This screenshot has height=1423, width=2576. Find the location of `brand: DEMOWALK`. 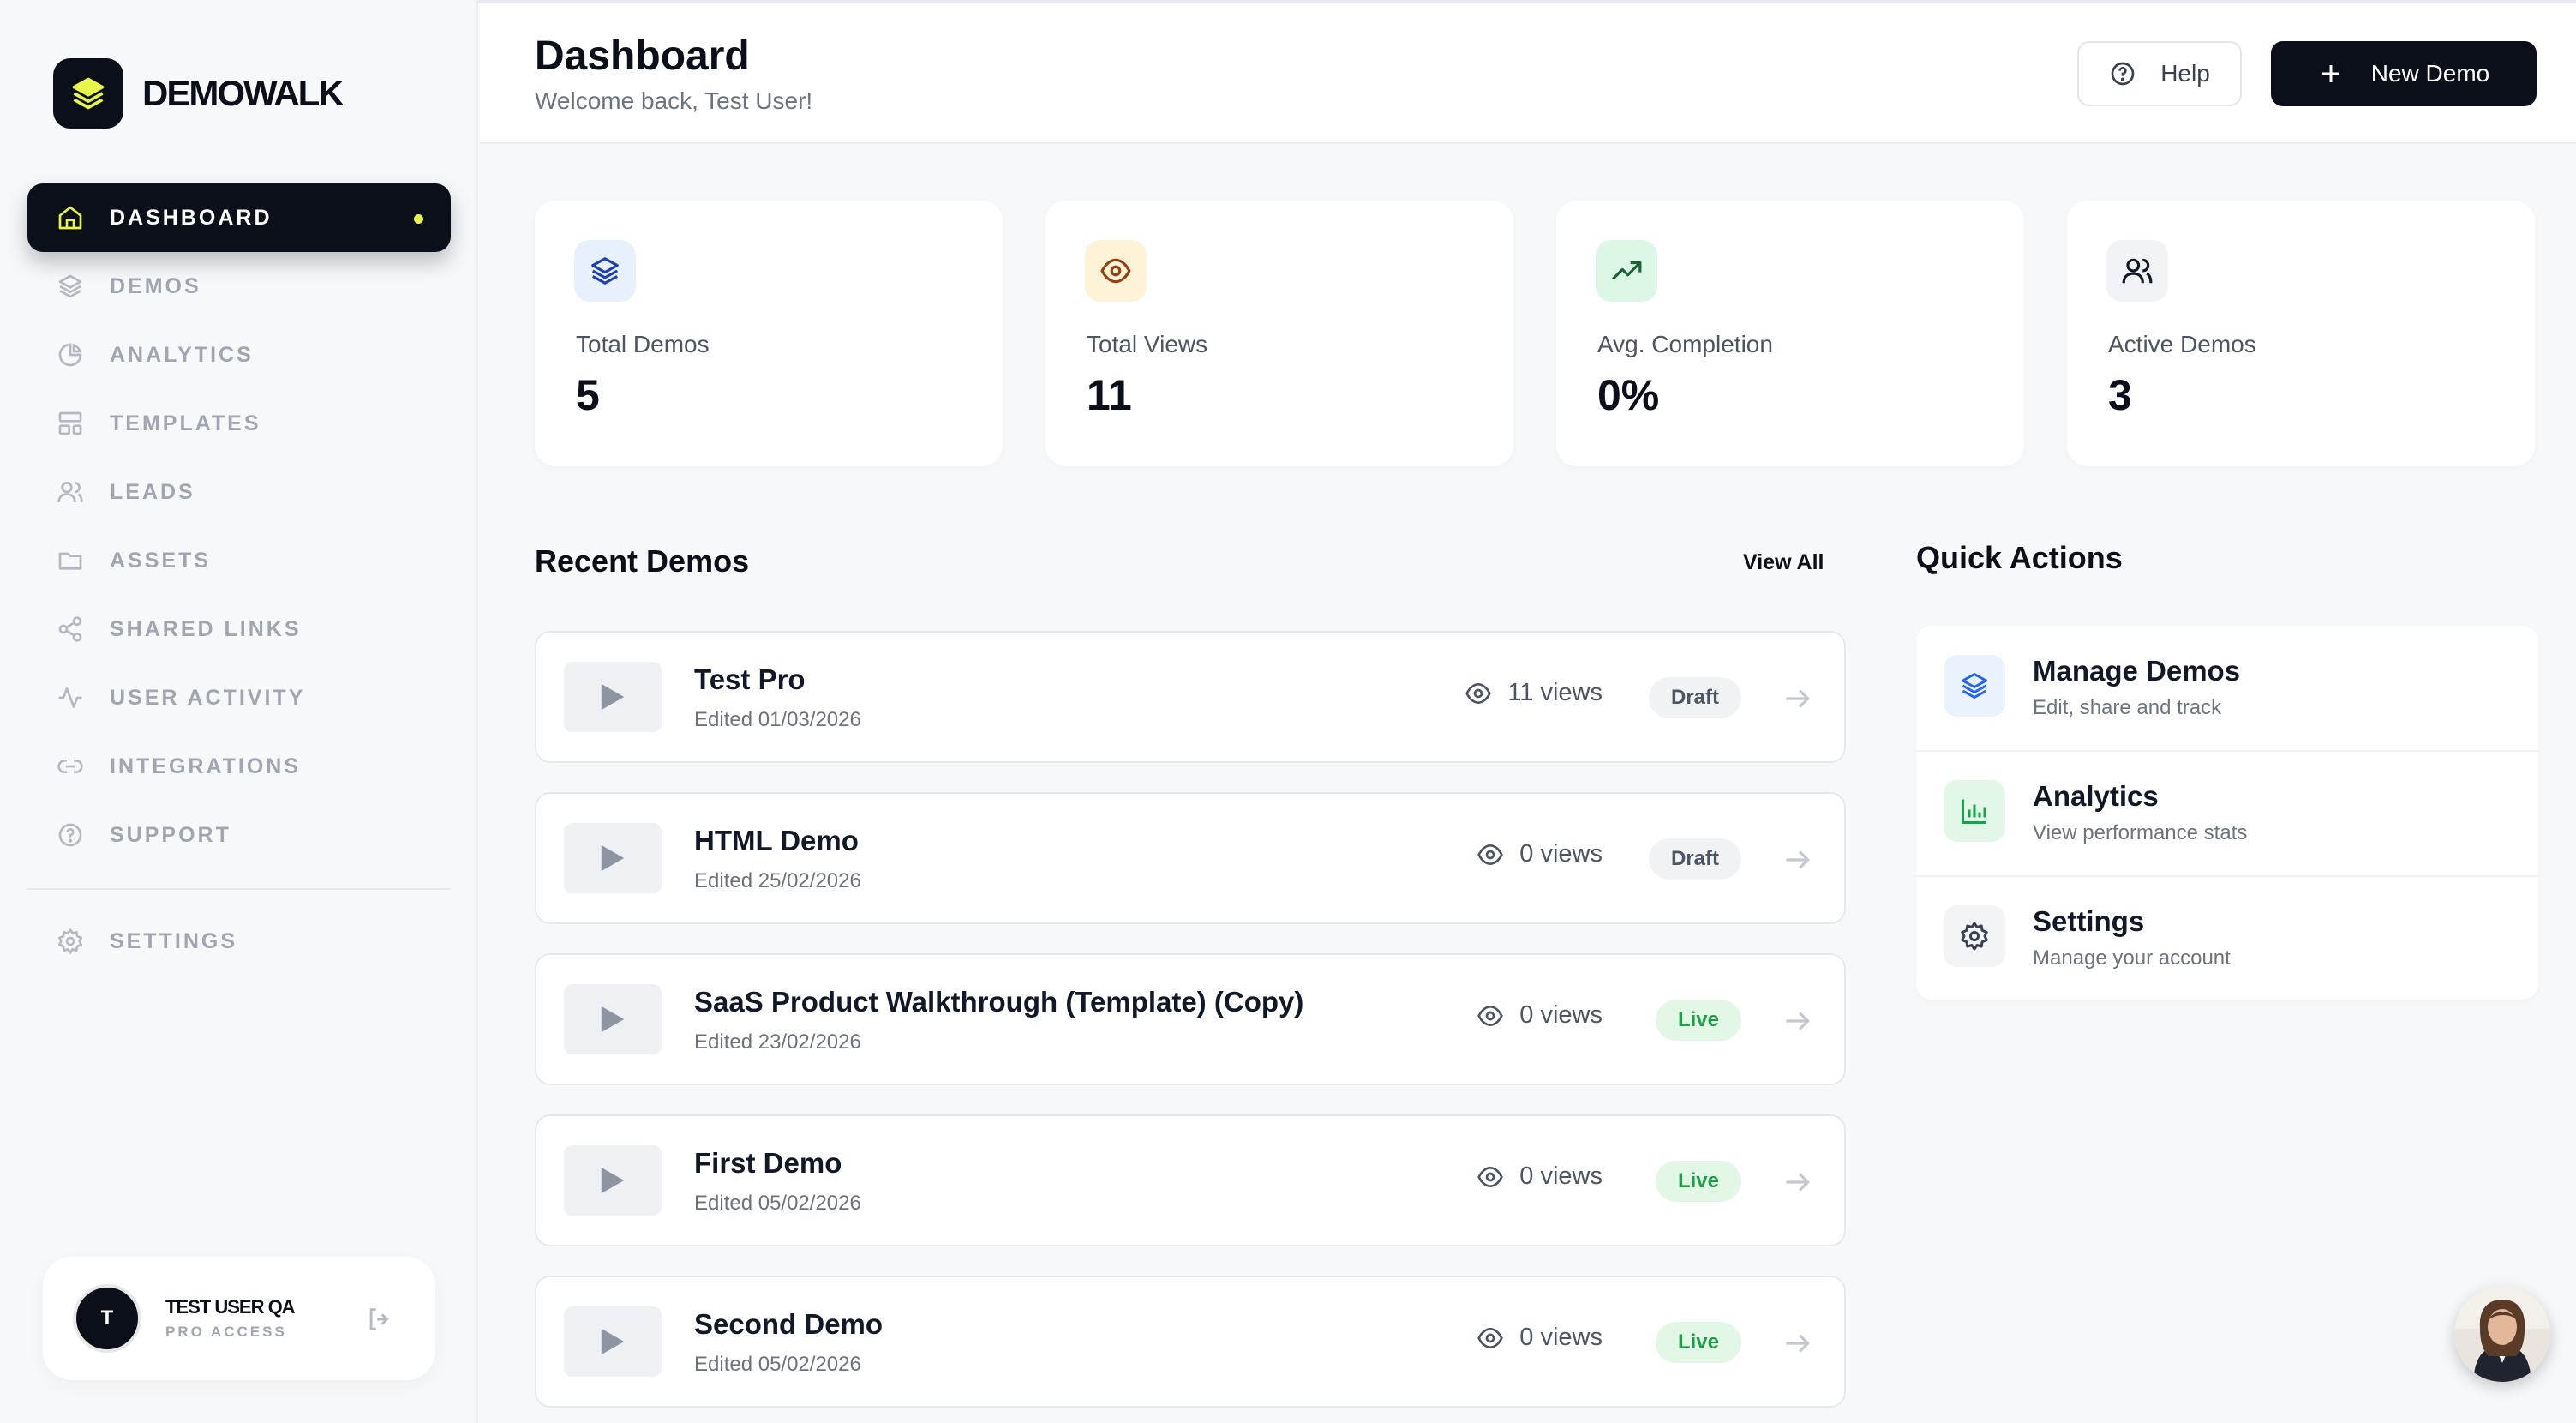

brand: DEMOWALK is located at coordinates (198, 93).